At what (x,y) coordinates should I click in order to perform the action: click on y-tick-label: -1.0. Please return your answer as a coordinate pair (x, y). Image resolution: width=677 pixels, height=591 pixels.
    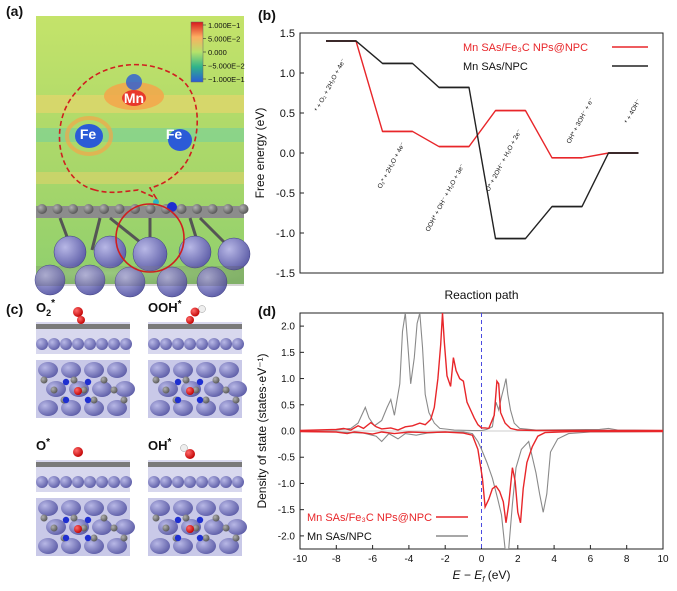
    Looking at the image, I should click on (287, 484).